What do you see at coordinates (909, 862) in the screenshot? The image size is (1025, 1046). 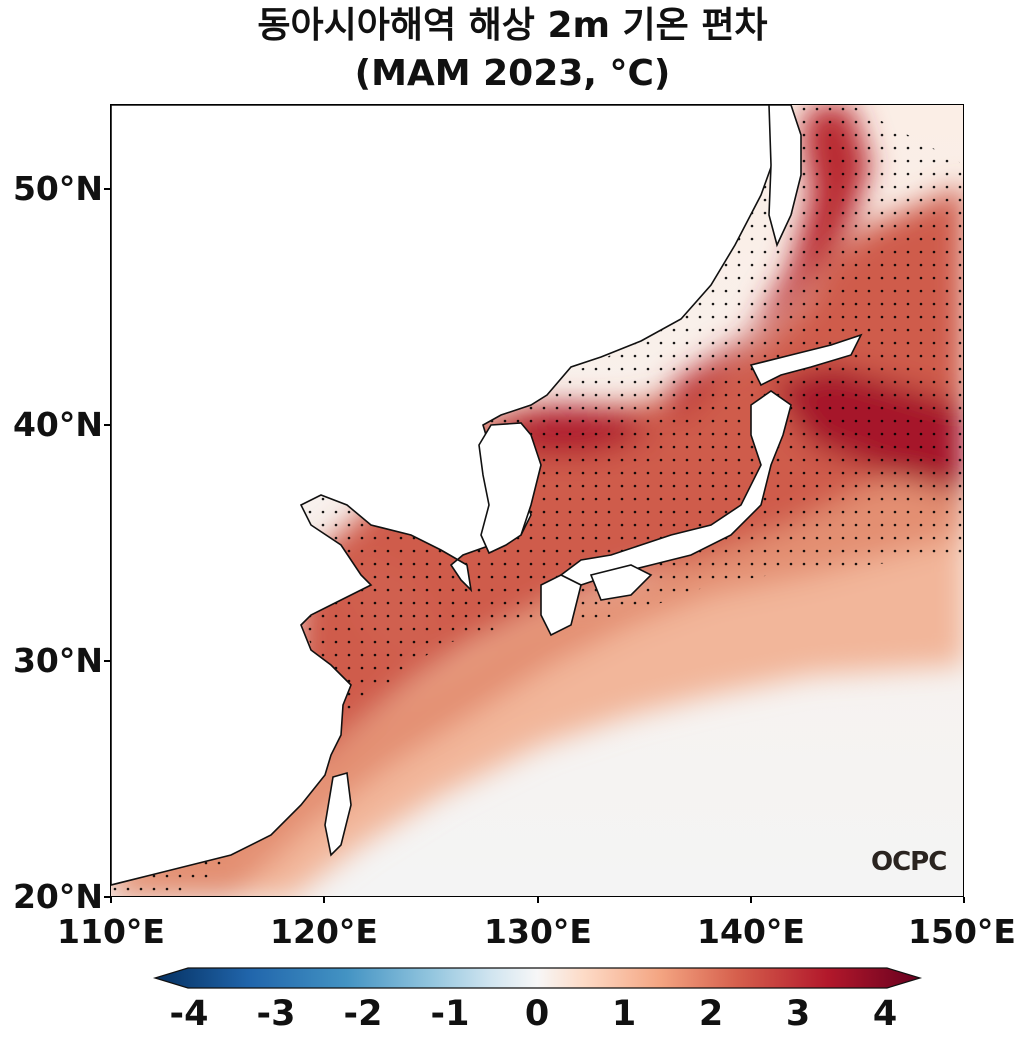 I see `ocpc-logo: OCPC` at bounding box center [909, 862].